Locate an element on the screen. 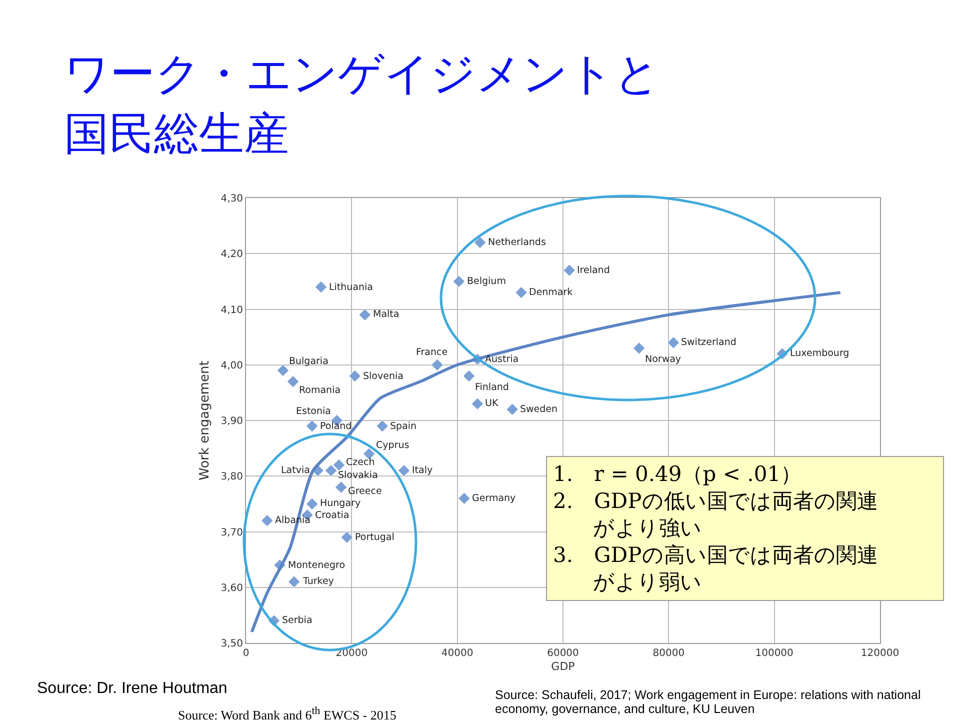 The height and width of the screenshot is (722, 955). y-tick-label: 4,30 is located at coordinates (231, 199).